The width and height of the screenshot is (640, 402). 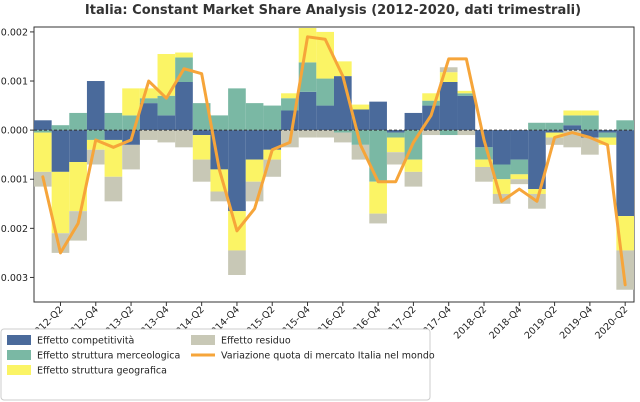 I want to click on bar-0-2014-Q2, so click(x=201, y=133).